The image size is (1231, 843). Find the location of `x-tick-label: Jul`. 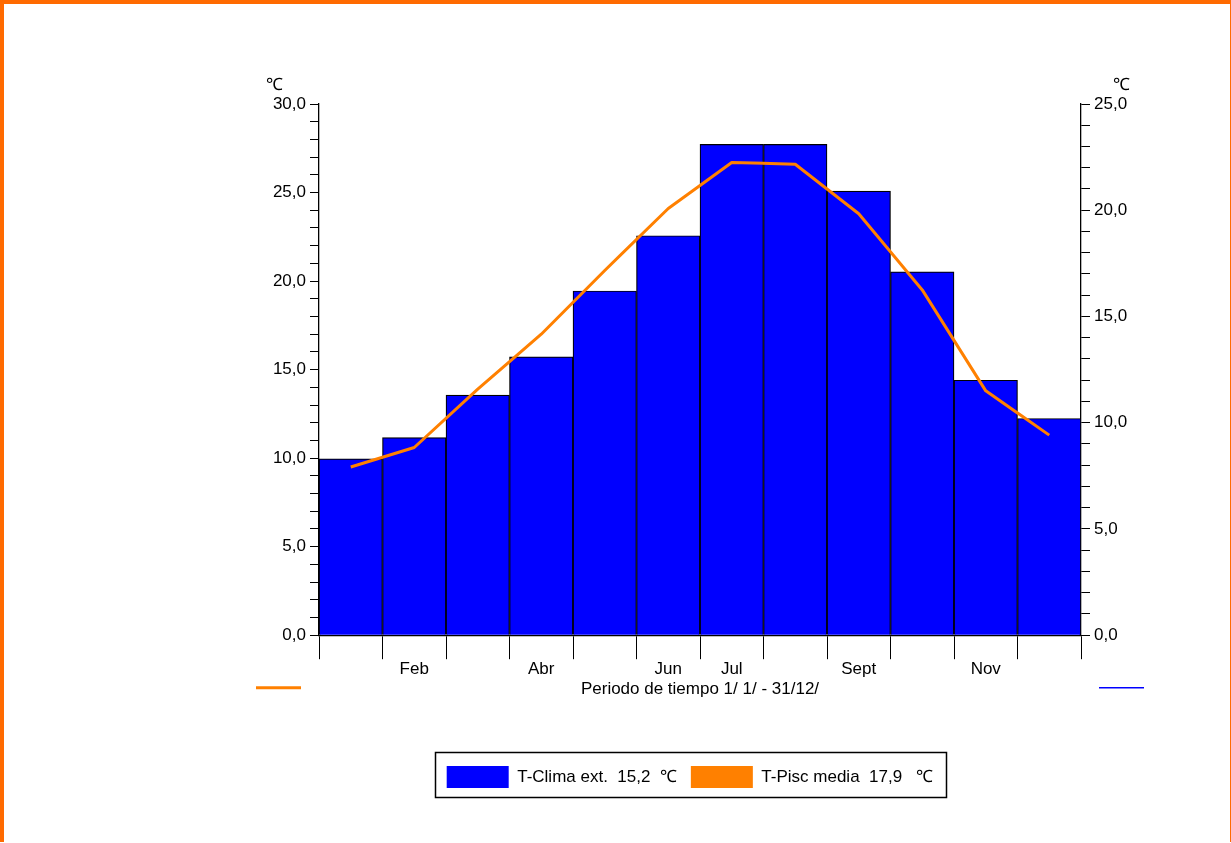

x-tick-label: Jul is located at coordinates (731, 669).